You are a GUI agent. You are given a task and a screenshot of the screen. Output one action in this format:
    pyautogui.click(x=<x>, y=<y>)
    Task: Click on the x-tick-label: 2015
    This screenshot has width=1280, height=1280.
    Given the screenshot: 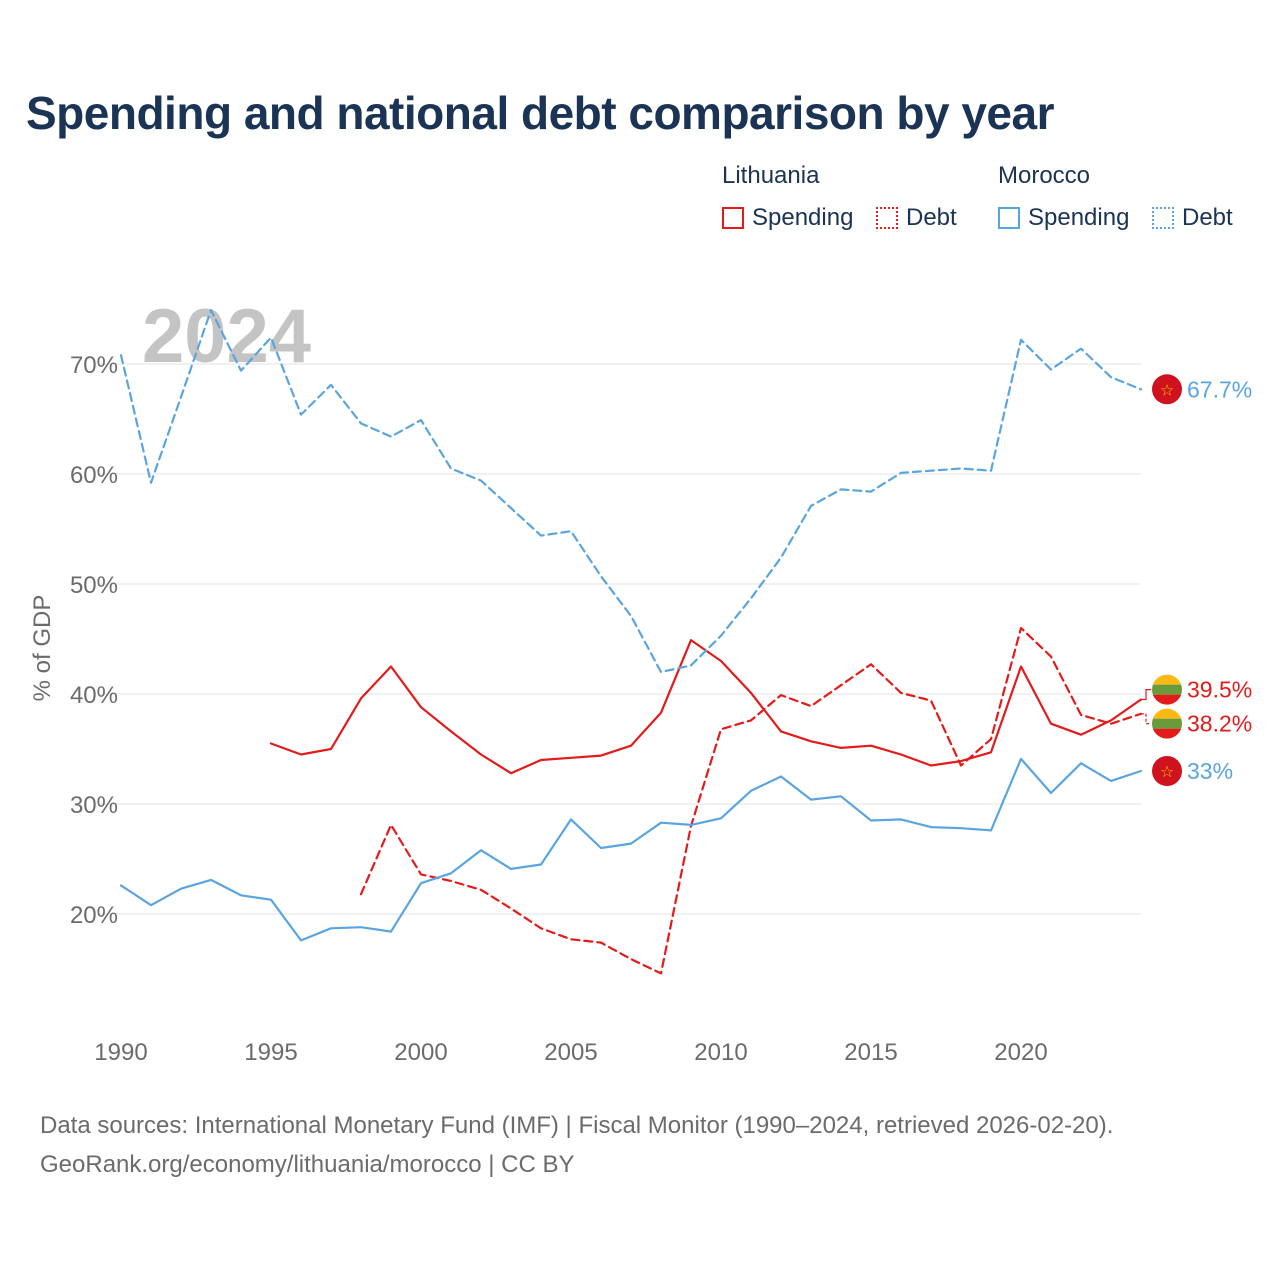 What is the action you would take?
    pyautogui.click(x=870, y=1052)
    